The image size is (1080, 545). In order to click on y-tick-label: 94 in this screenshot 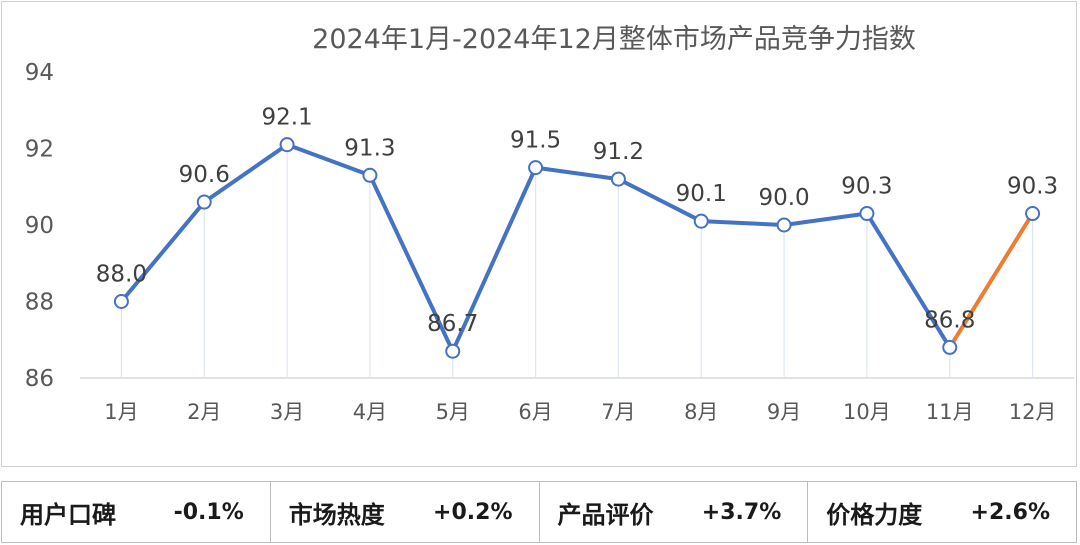, I will do `click(39, 73)`.